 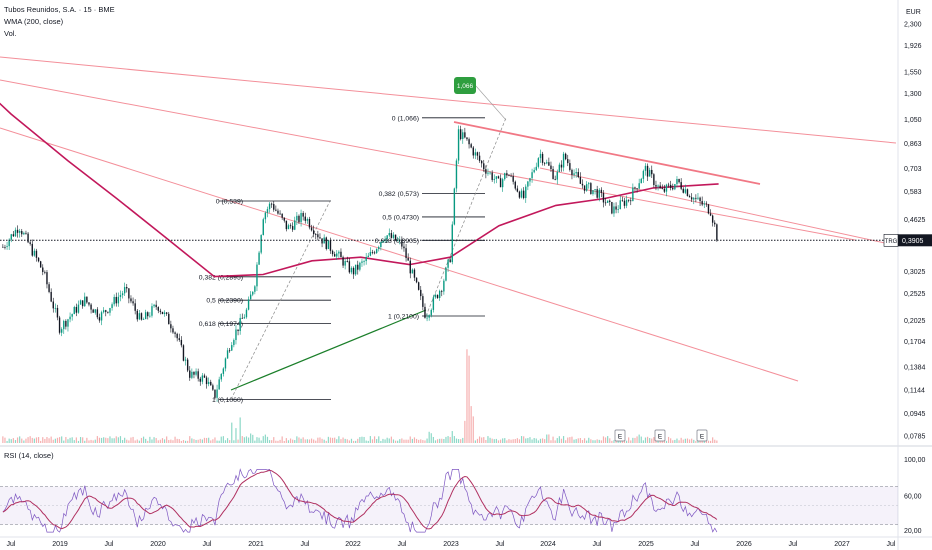 I want to click on vol-legend: Vol., so click(x=10, y=33).